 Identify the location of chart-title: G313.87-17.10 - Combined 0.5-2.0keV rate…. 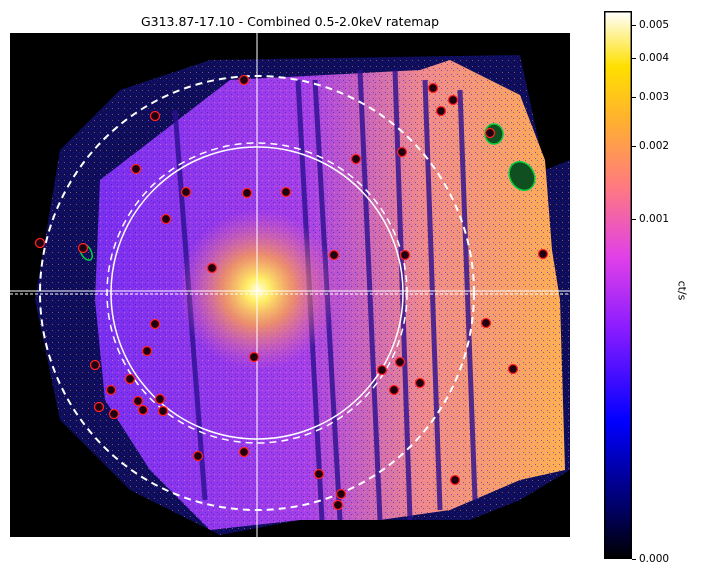
(290, 21).